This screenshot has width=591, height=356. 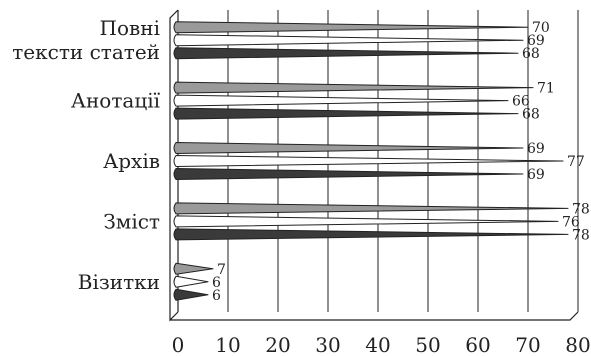 What do you see at coordinates (427, 344) in the screenshot?
I see `x-tick-label: 50` at bounding box center [427, 344].